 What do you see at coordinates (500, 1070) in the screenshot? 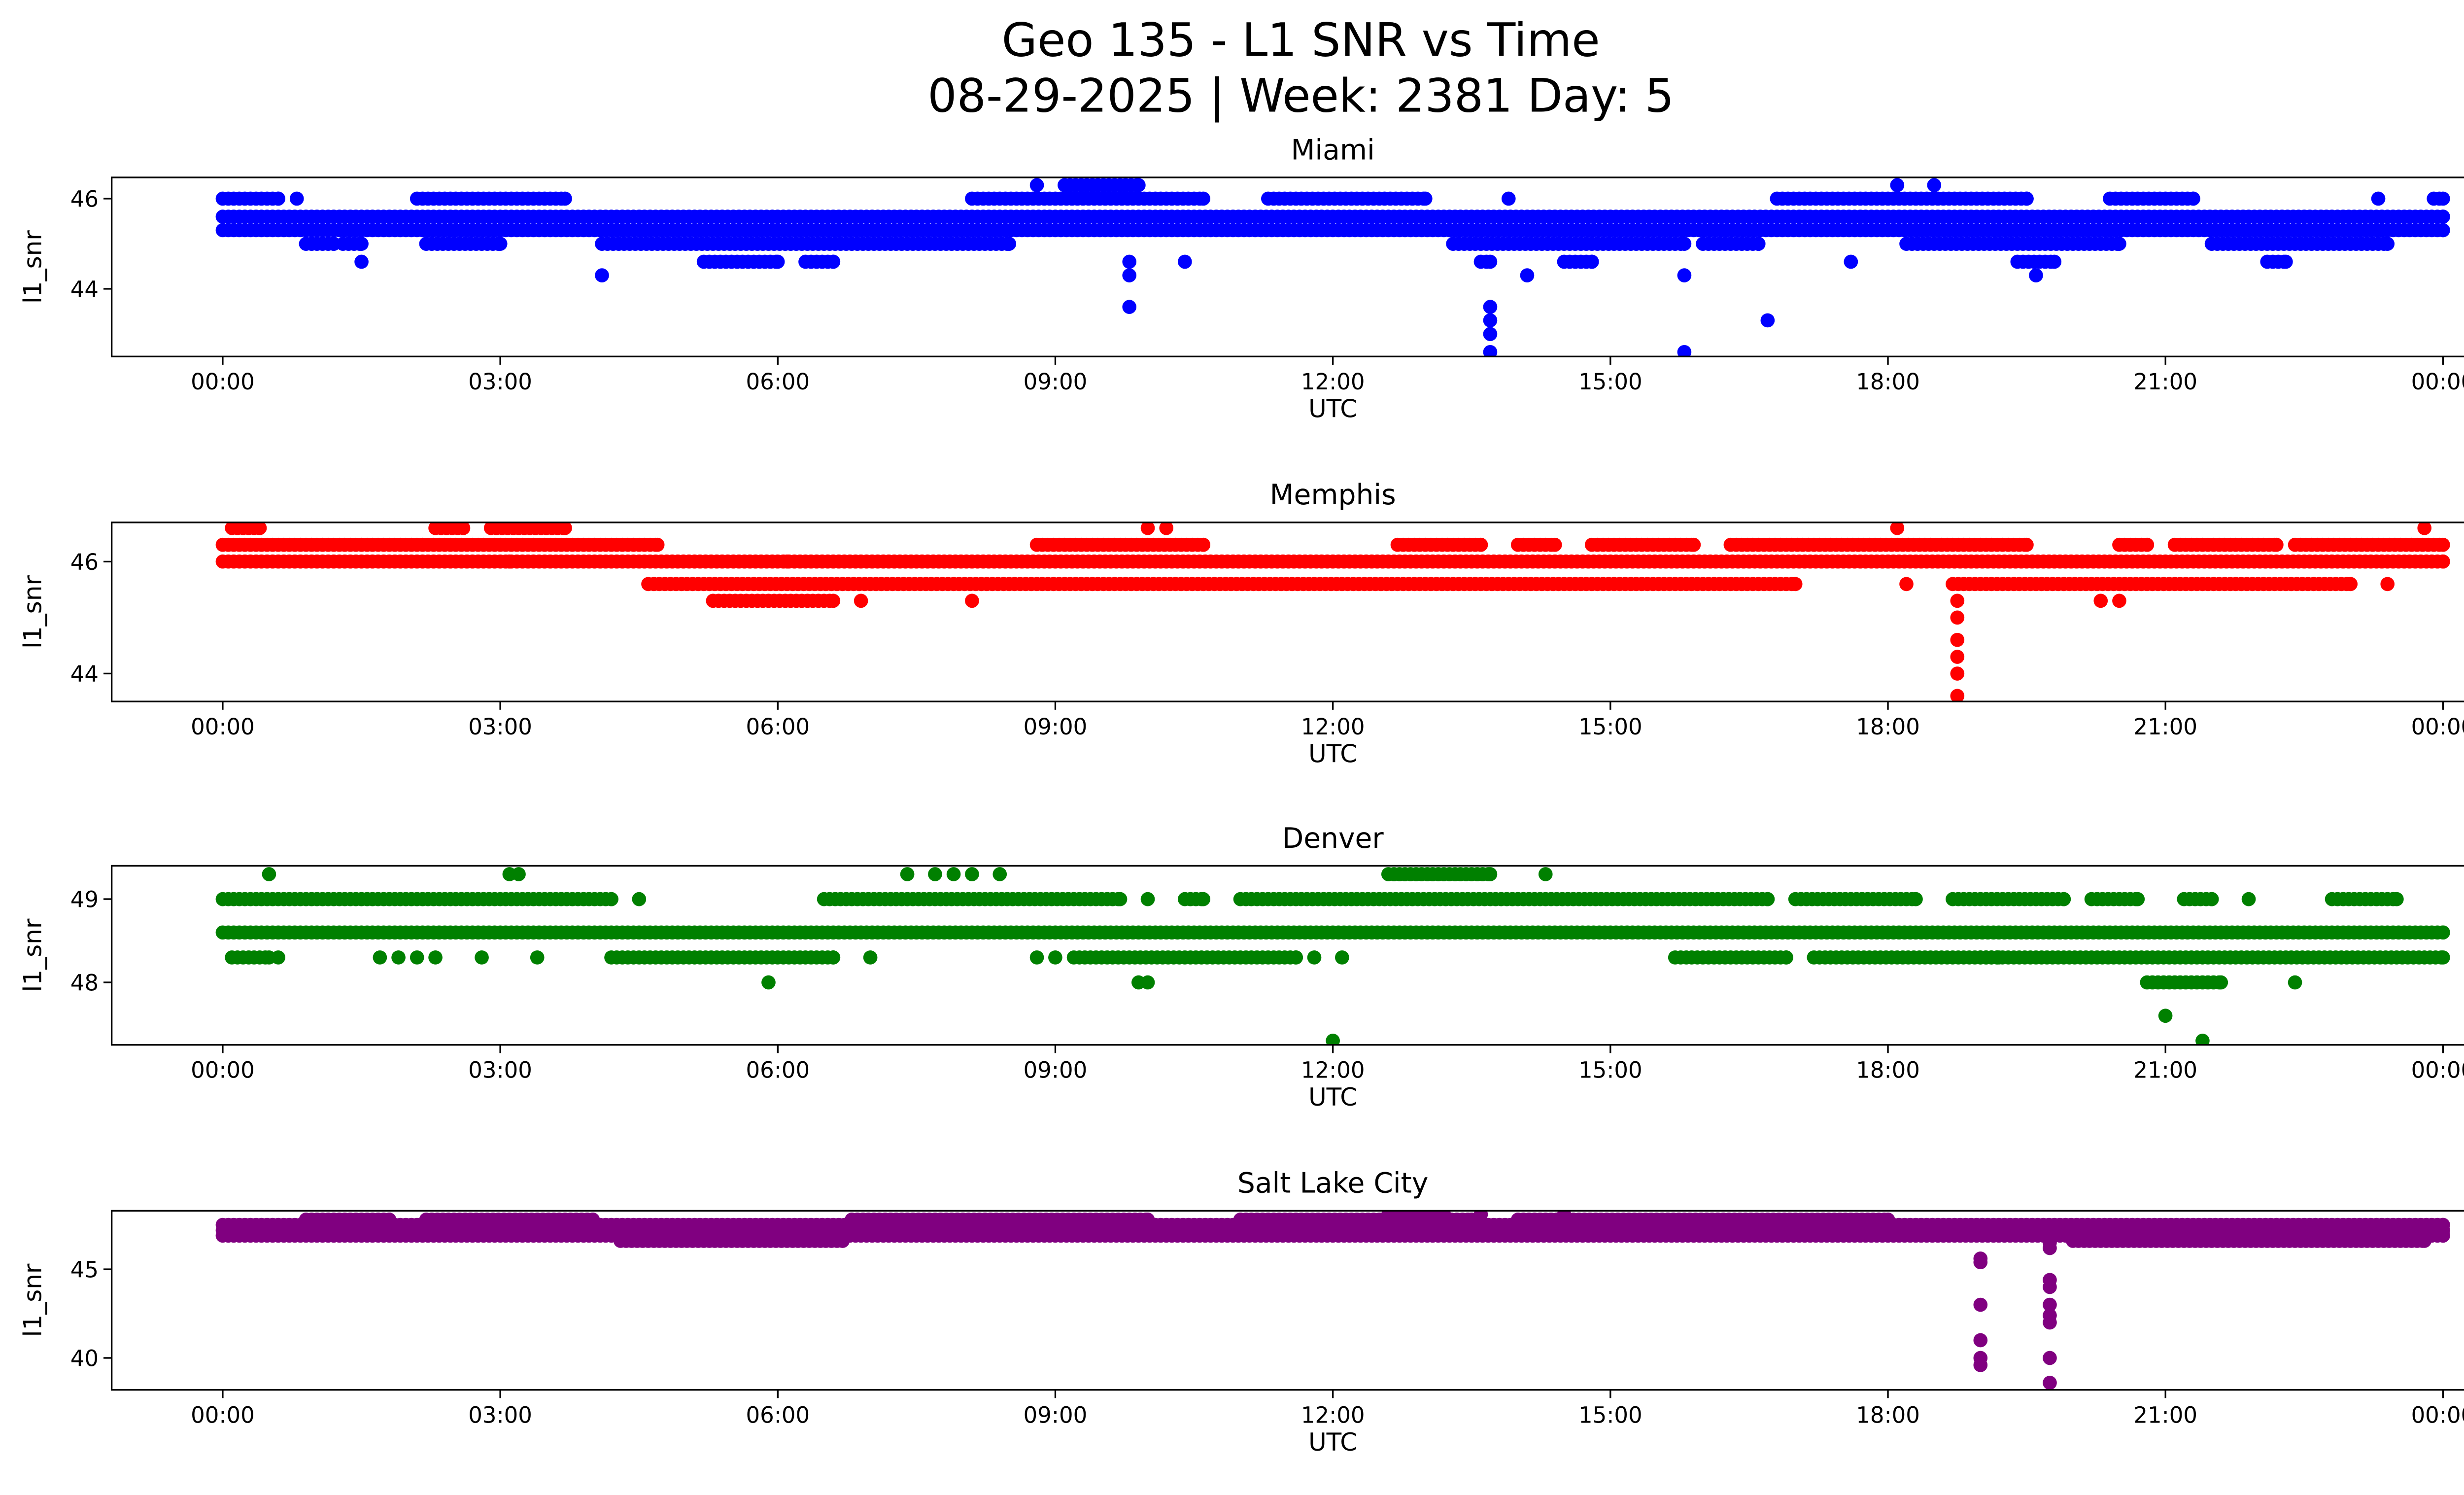
I see `x-tick-label: 03:00` at bounding box center [500, 1070].